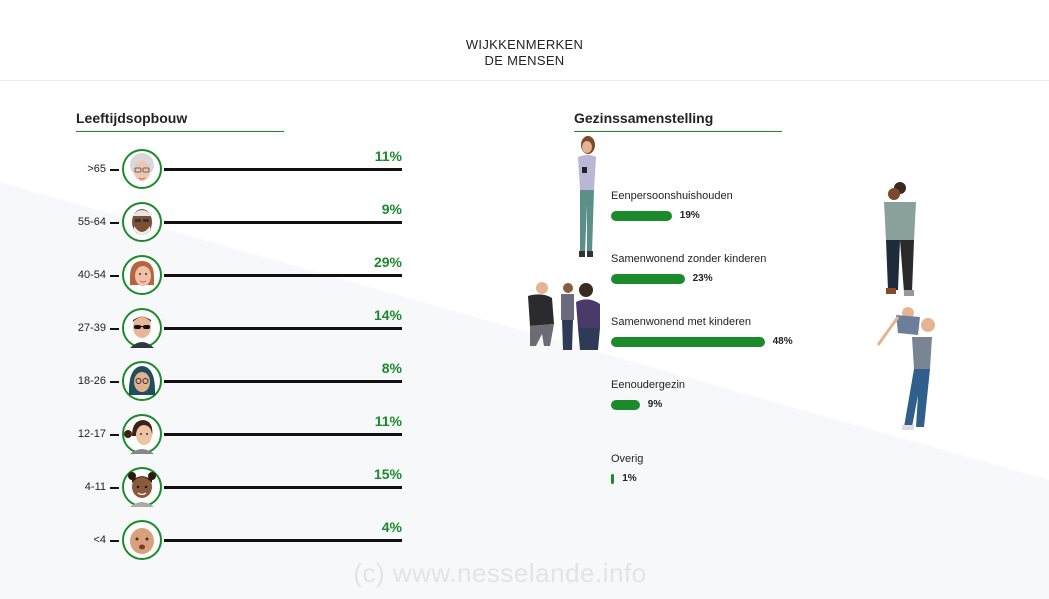 This screenshot has height=599, width=1049. Describe the element at coordinates (142, 434) in the screenshot. I see `teen-girl-avatar-icon` at that location.